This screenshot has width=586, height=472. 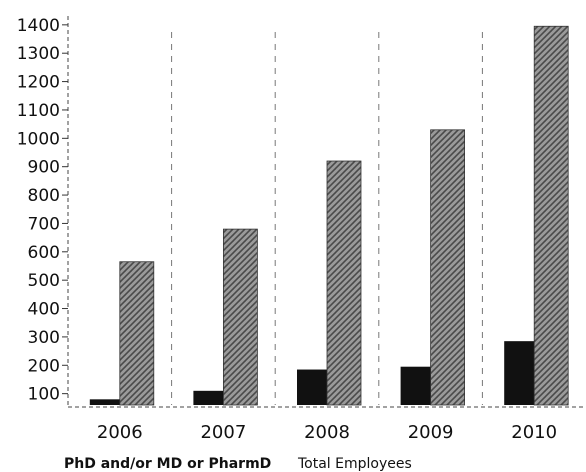 What do you see at coordinates (44, 168) in the screenshot?
I see `y-tick-label: 900` at bounding box center [44, 168].